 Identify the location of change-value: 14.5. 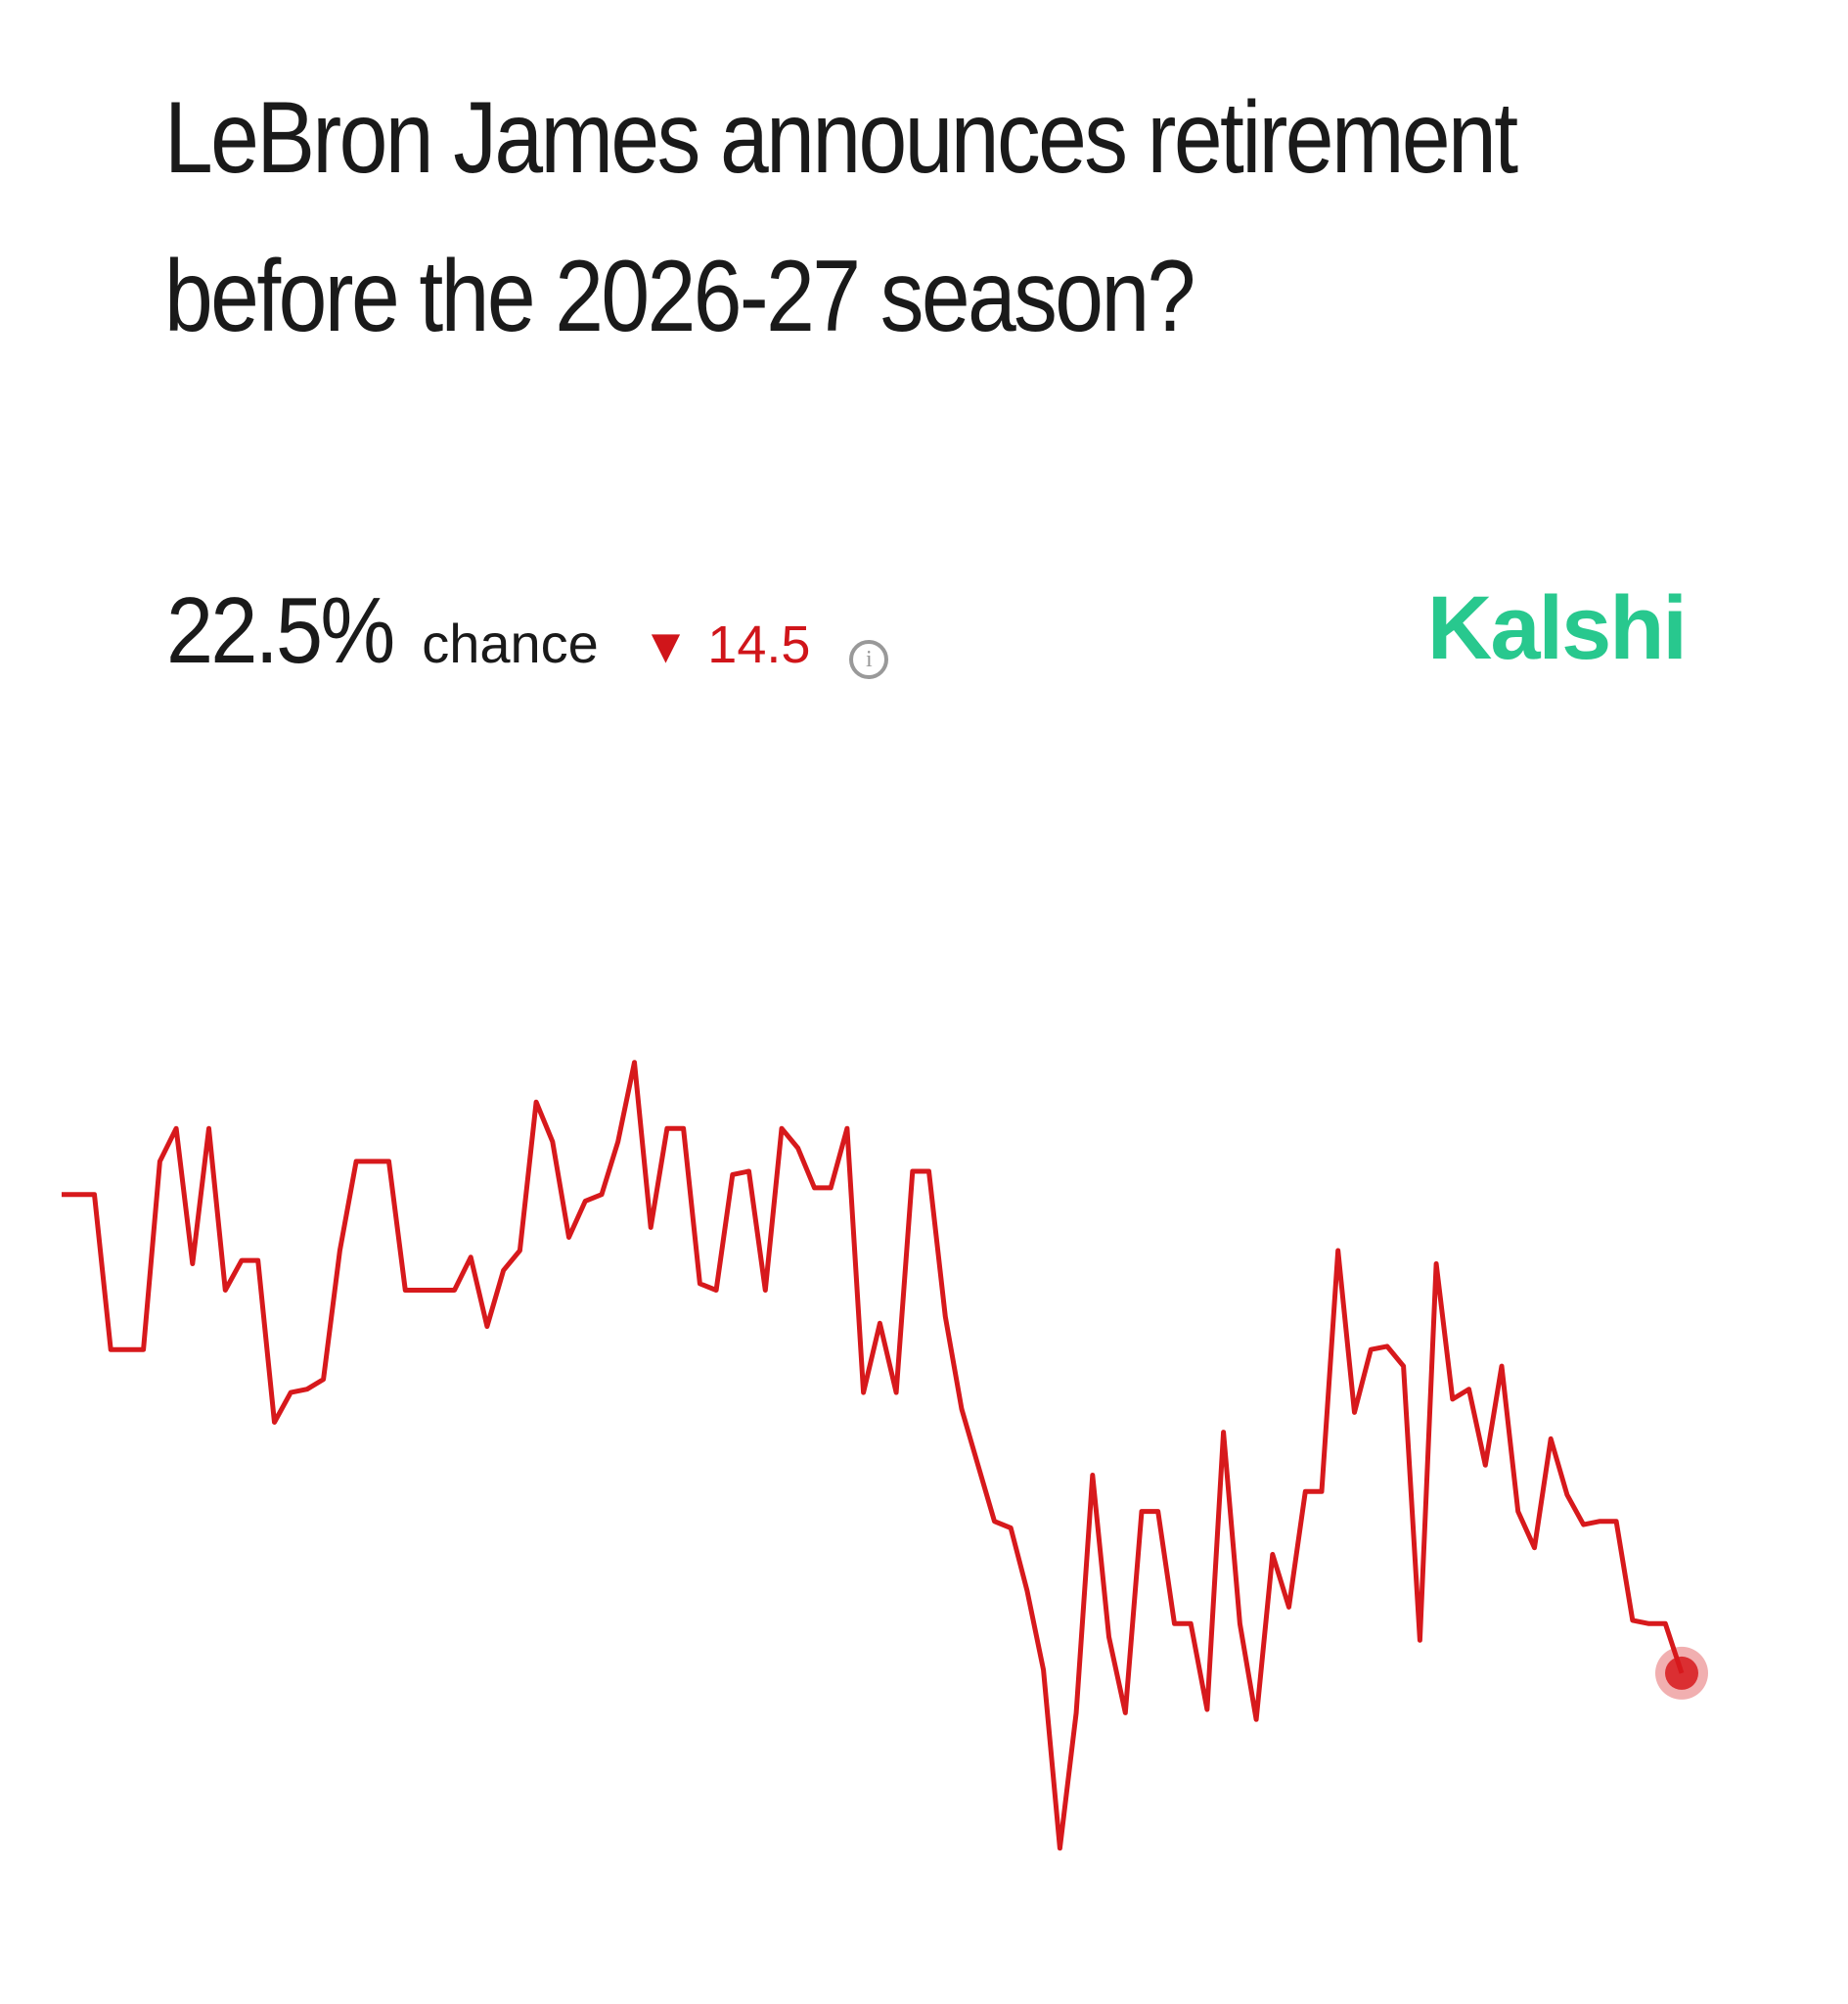
(759, 644).